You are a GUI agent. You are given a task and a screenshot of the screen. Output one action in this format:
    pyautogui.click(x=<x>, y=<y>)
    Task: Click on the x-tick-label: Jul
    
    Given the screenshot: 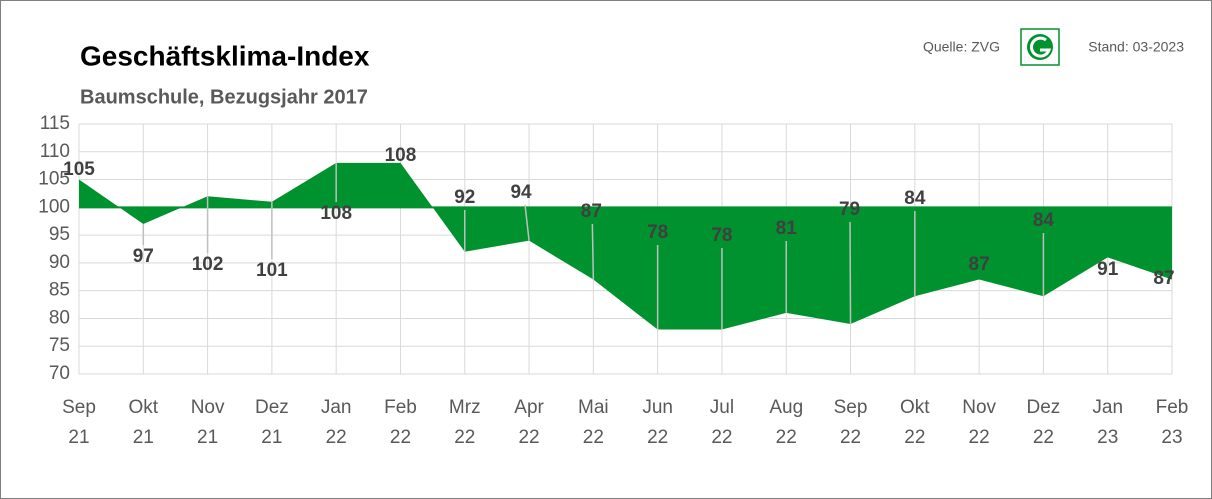 What is the action you would take?
    pyautogui.click(x=722, y=407)
    